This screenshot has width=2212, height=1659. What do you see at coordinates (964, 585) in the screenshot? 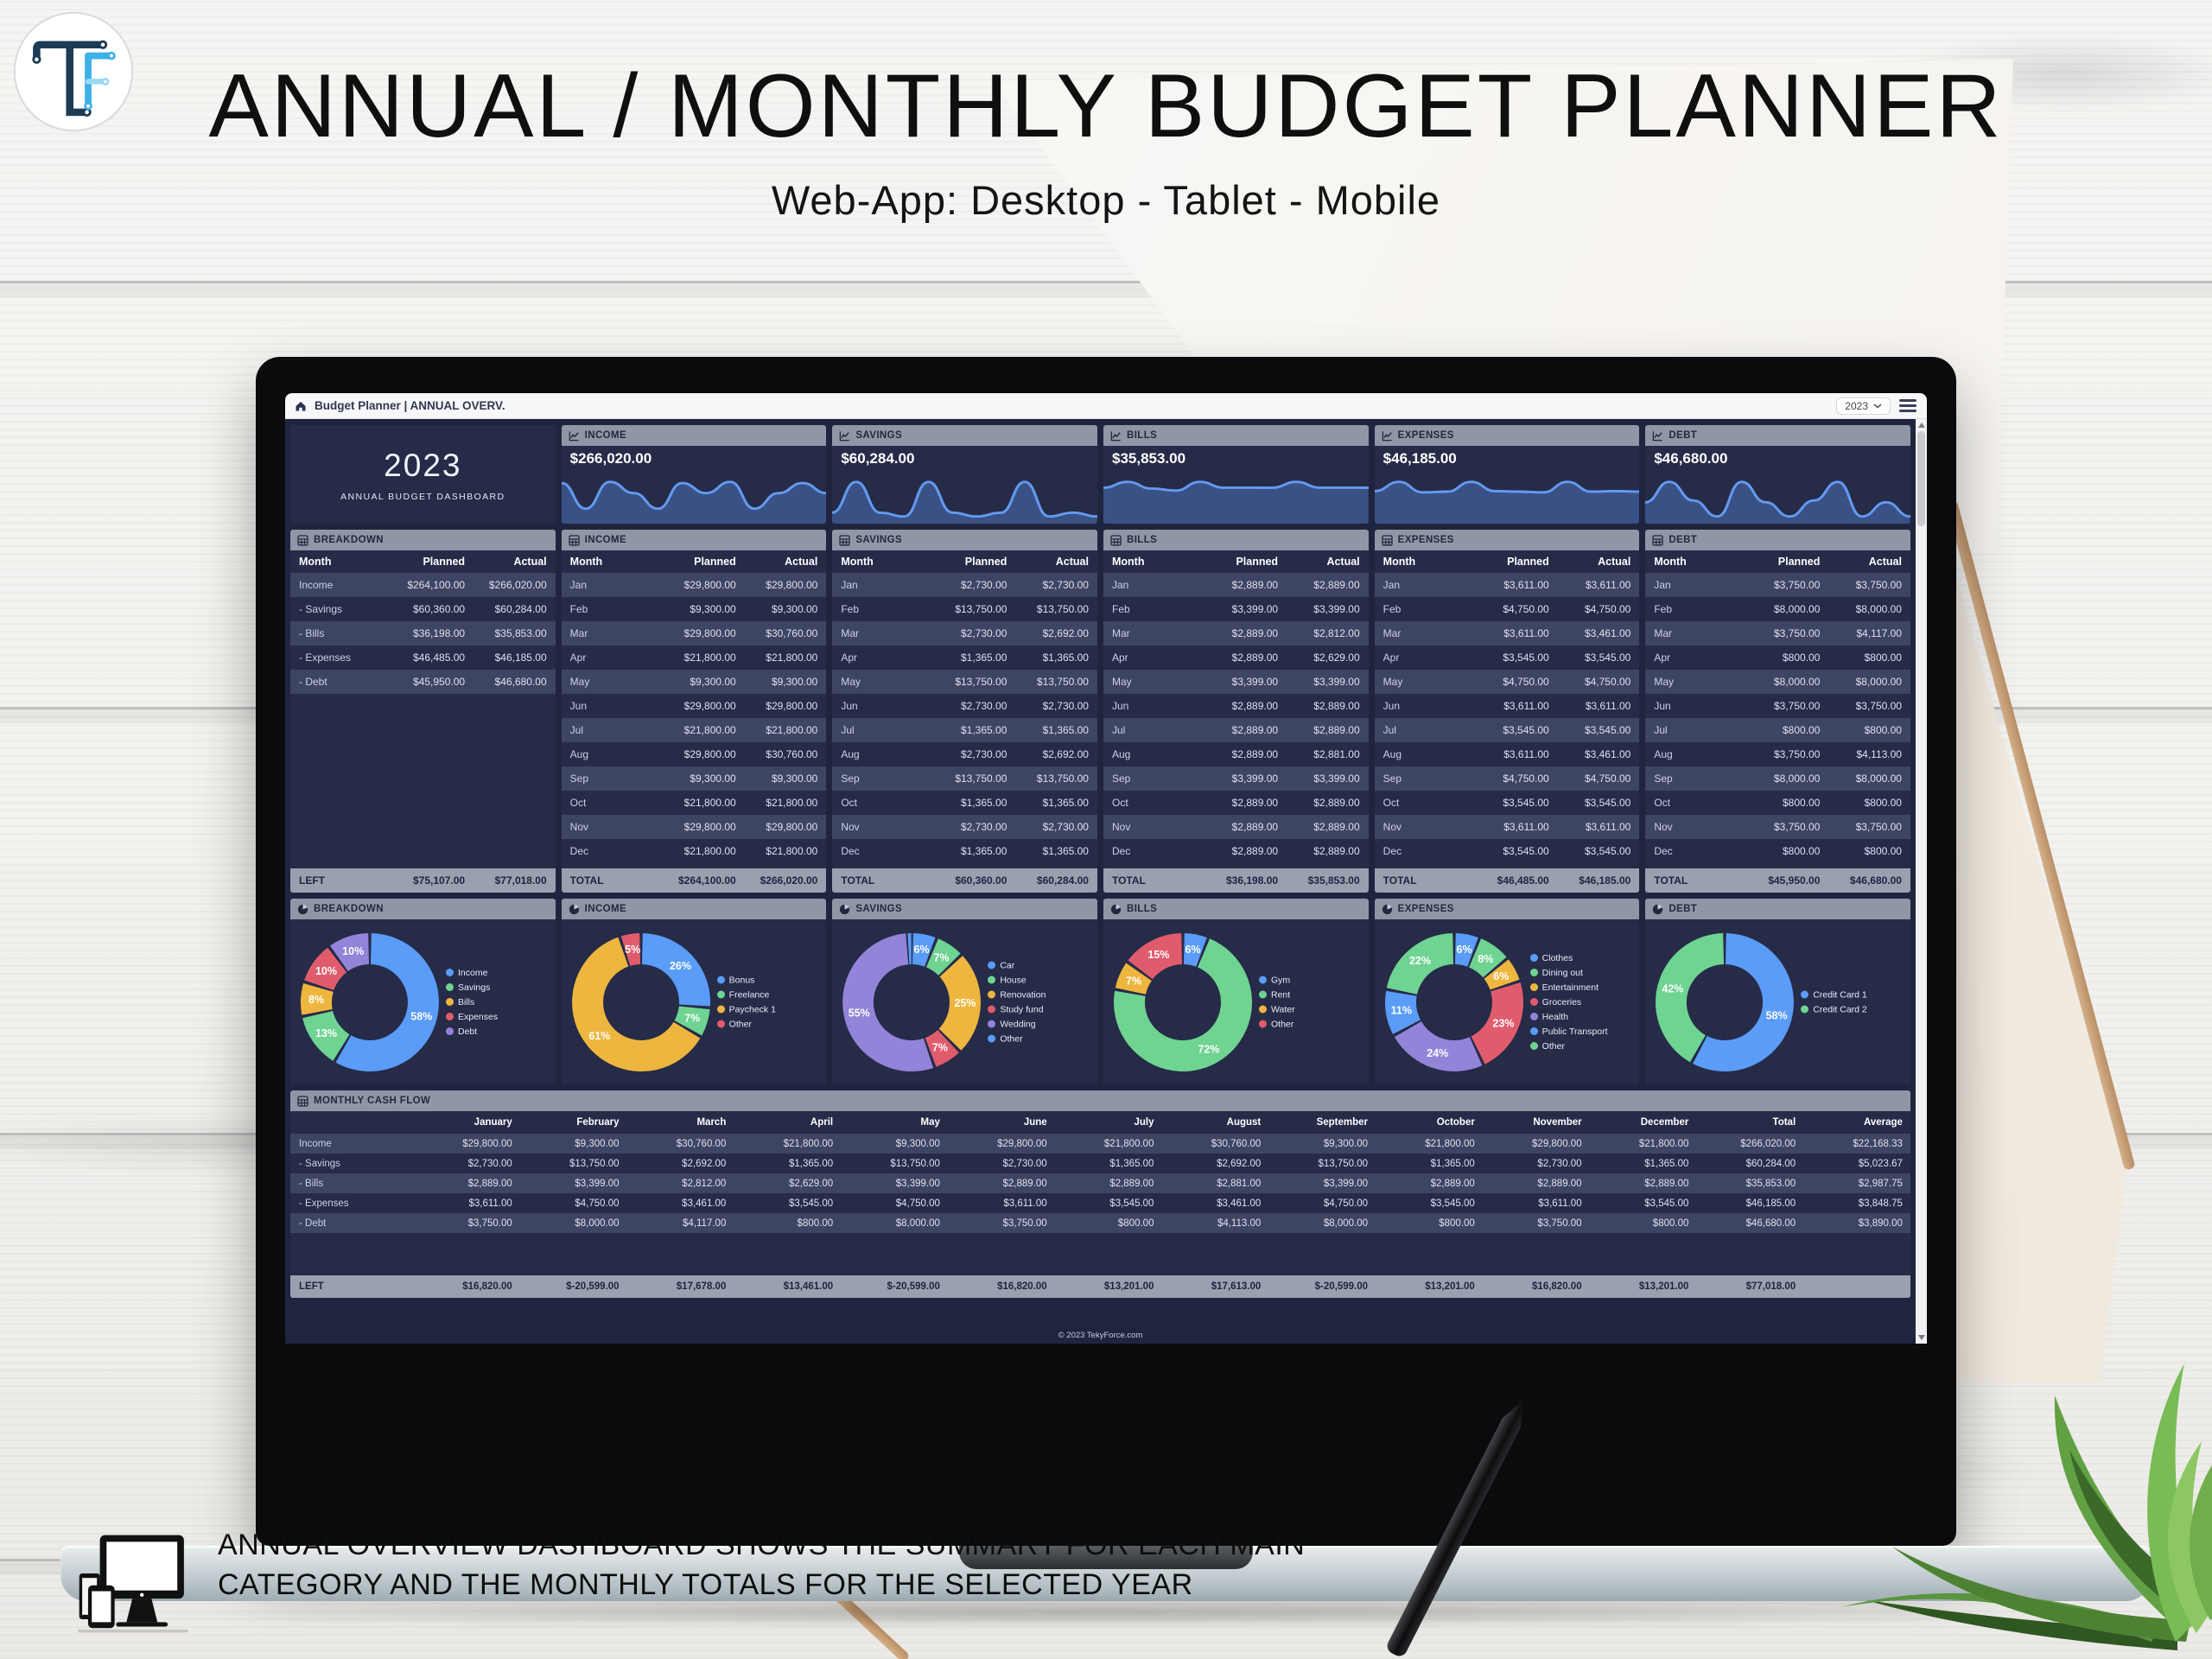
I see `table-row: Jan $2,730.00 $2,730.00` at bounding box center [964, 585].